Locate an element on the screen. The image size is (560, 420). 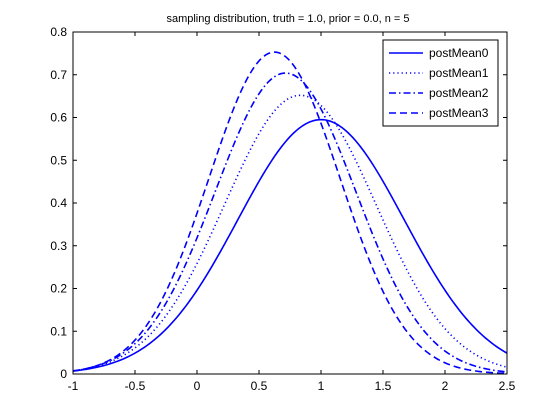
y-tick-label: 0 is located at coordinates (63, 374).